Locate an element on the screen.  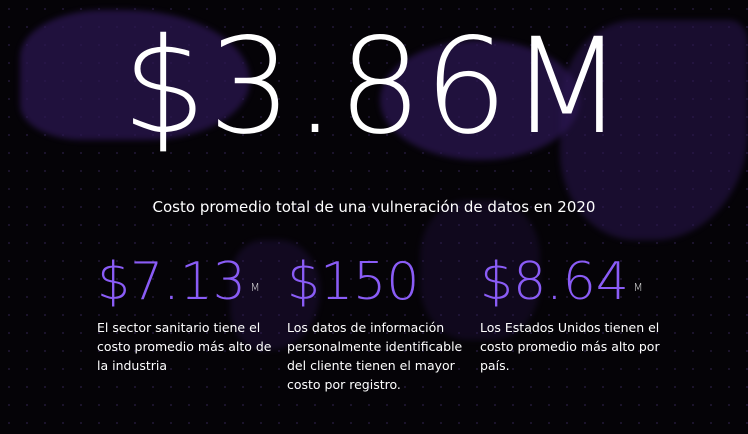
world-map-north-america is located at coordinates (135, 75).